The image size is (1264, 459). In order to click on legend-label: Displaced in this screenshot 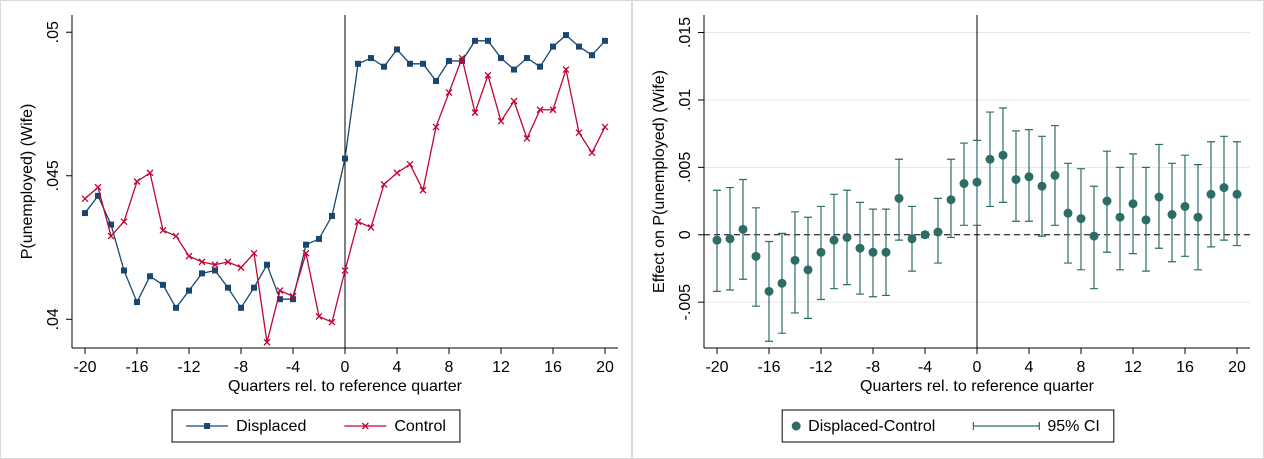, I will do `click(271, 426)`.